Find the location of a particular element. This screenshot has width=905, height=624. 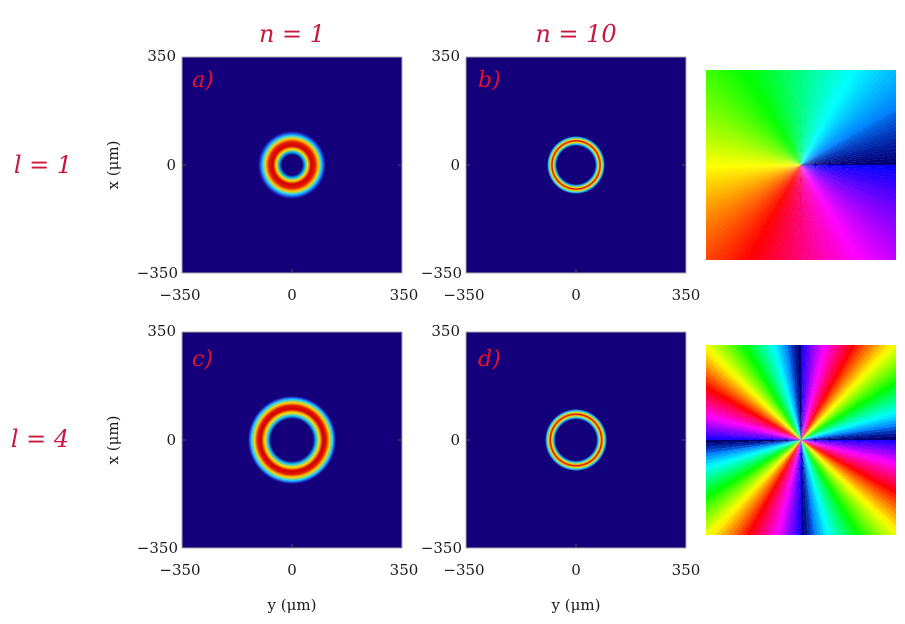

phase-map-l1 is located at coordinates (801, 165).